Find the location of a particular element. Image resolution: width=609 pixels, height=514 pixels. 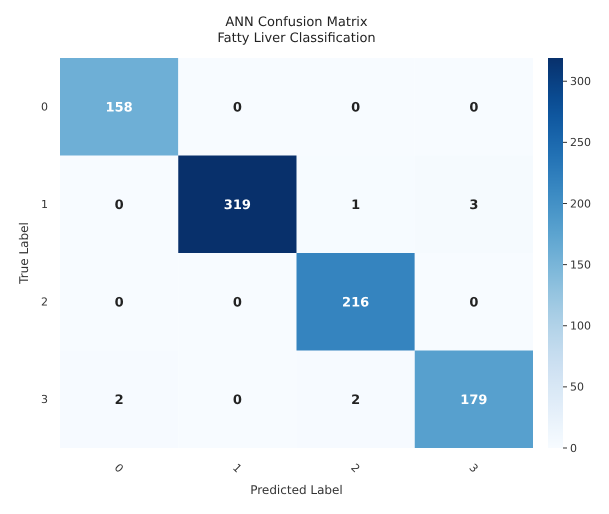

y-tick-label: 2 is located at coordinates (44, 302).